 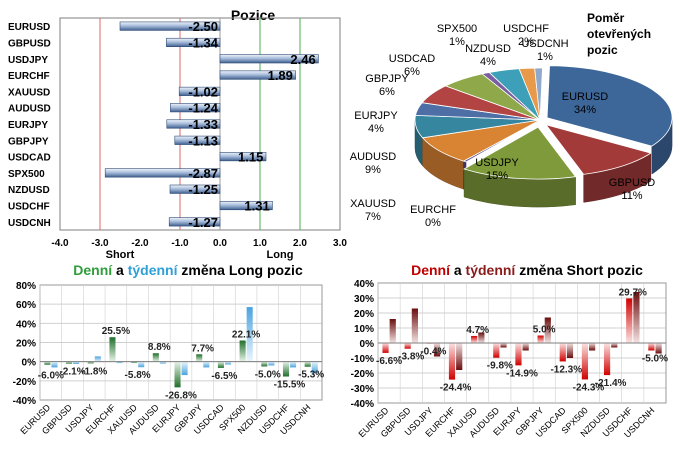 I want to click on short-bar-daily-usdchf, so click(x=629, y=320).